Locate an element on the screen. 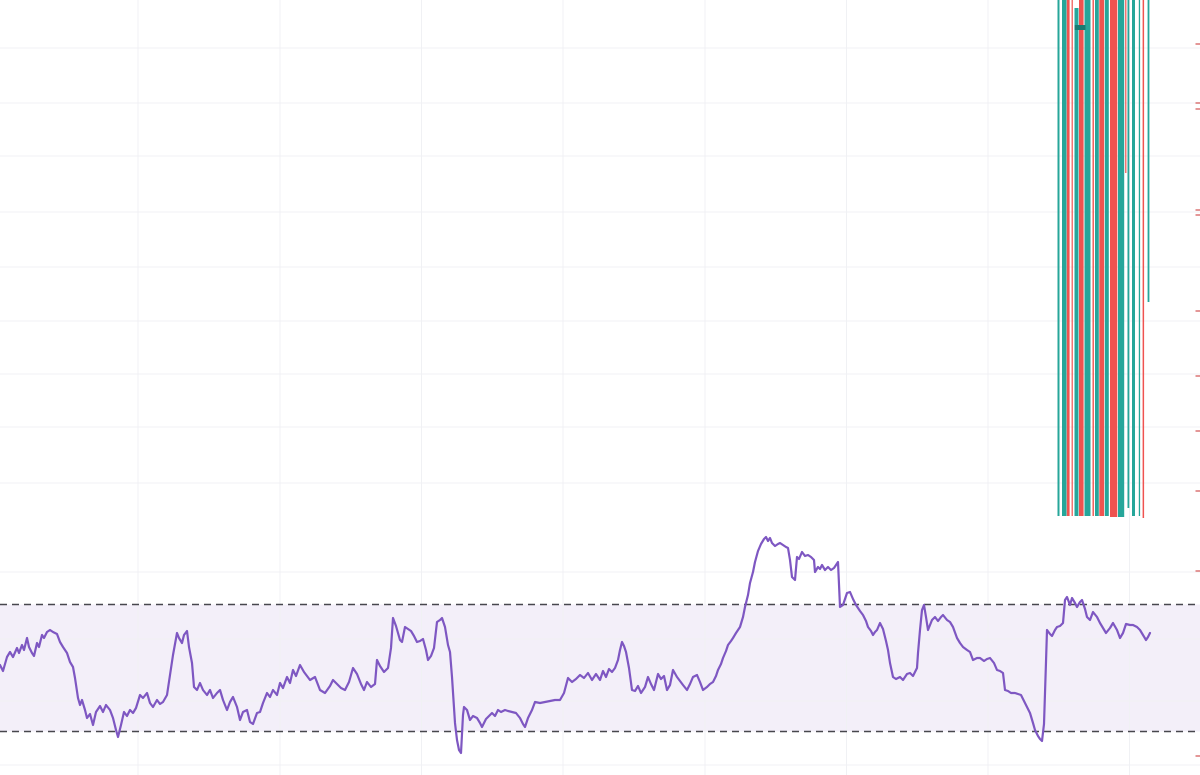 The height and width of the screenshot is (775, 1200). candle-wick-cap is located at coordinates (1080, 27).